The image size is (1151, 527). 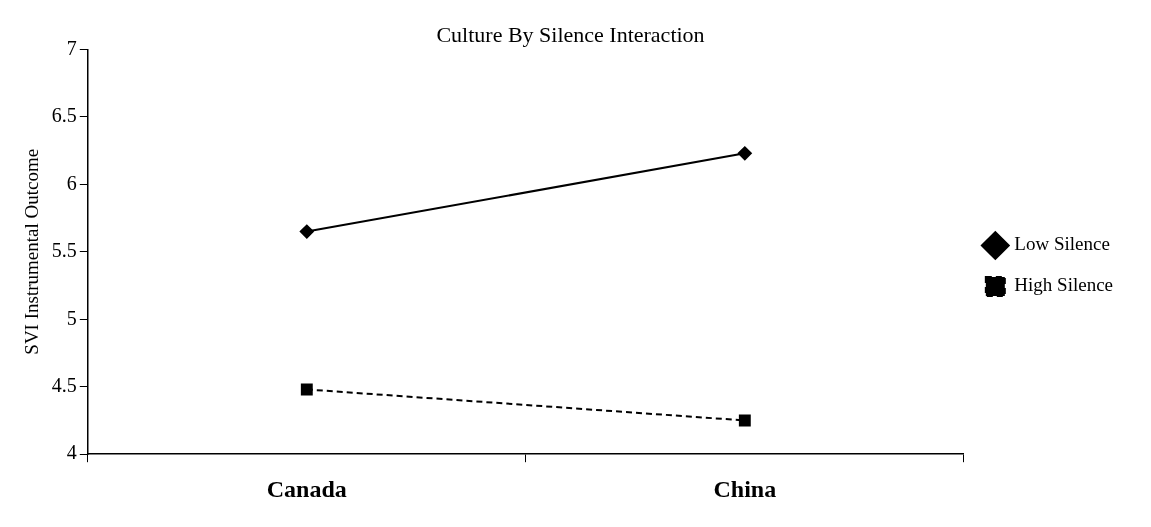 I want to click on y-tick-label: 7, so click(x=71, y=47).